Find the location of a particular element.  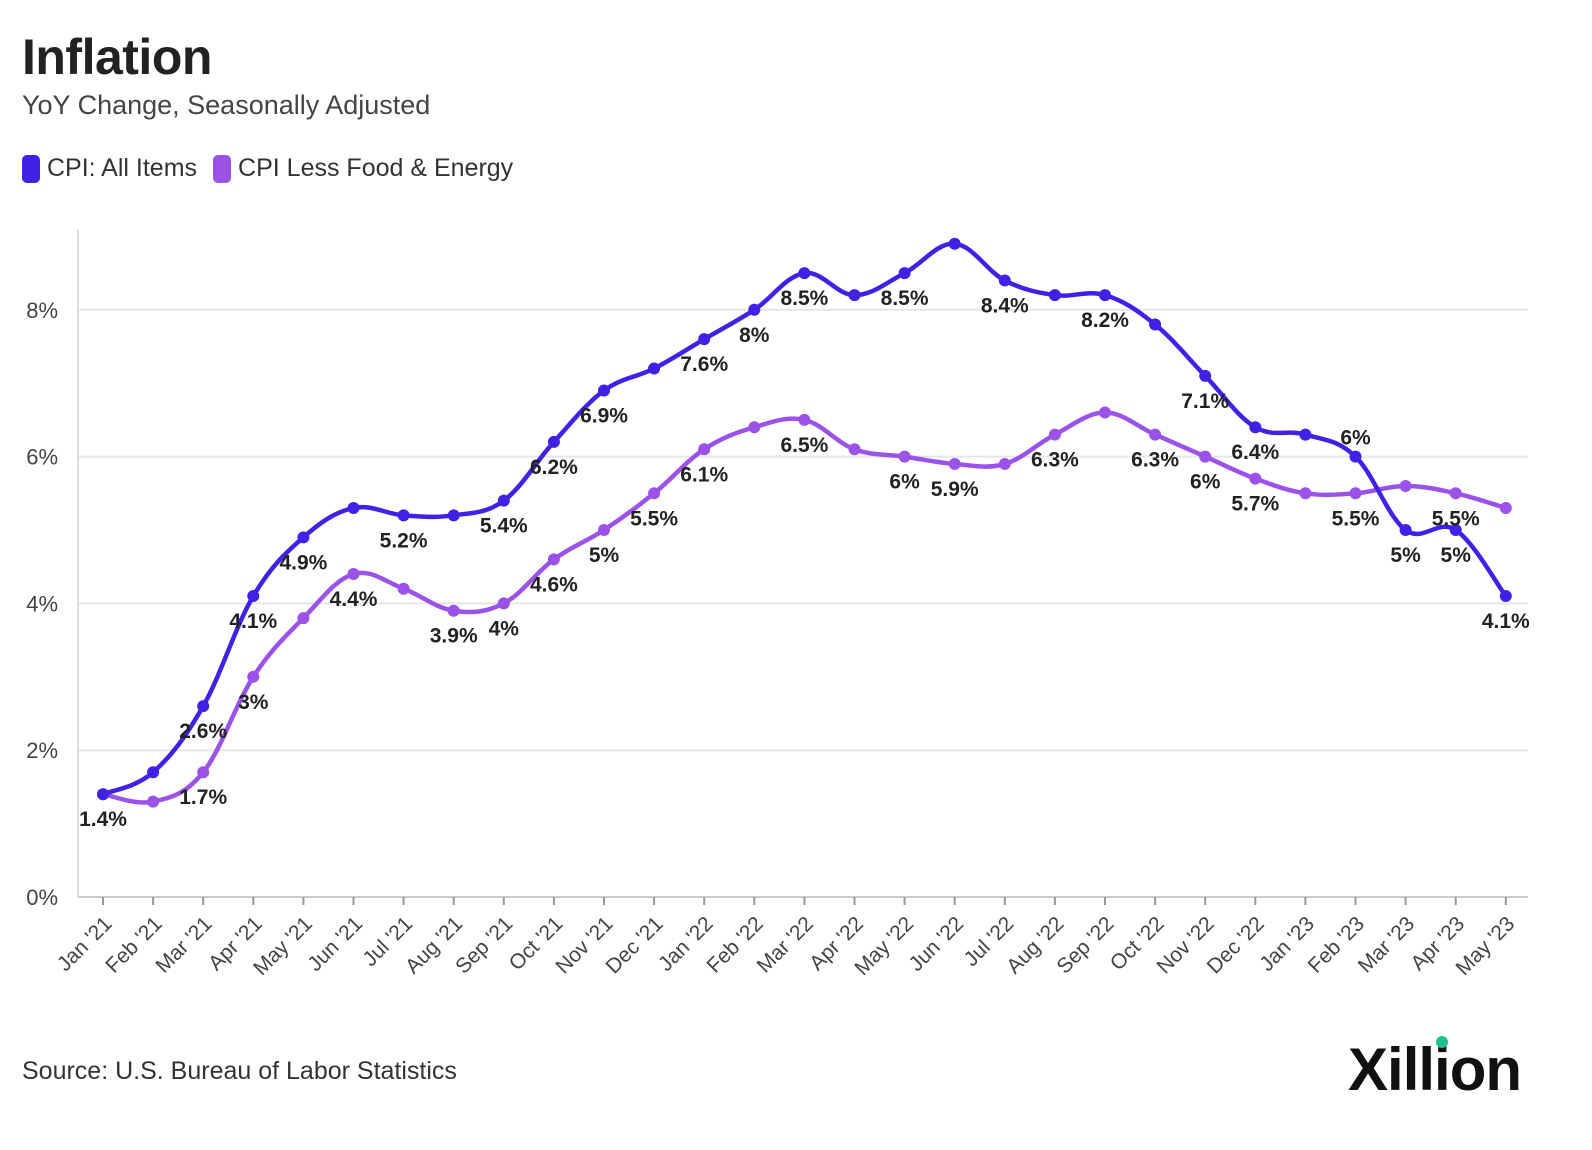

x-tick-label: Sep '21 is located at coordinates (484, 945).